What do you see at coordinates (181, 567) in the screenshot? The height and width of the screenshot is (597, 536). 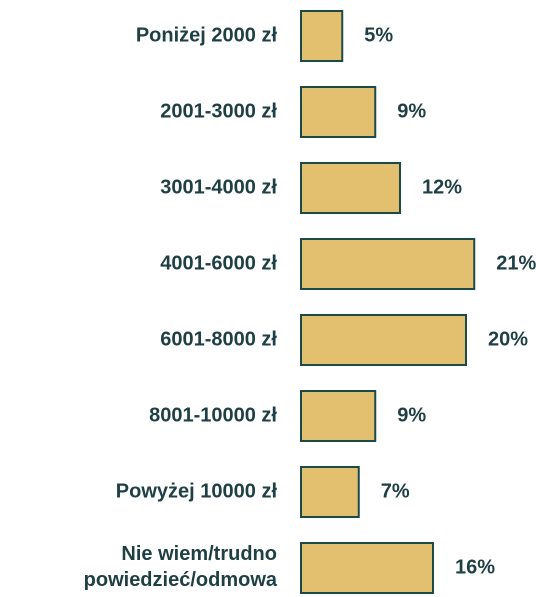 I see `category-label: Nie wiem/trudno powiedzieć/odmowa` at bounding box center [181, 567].